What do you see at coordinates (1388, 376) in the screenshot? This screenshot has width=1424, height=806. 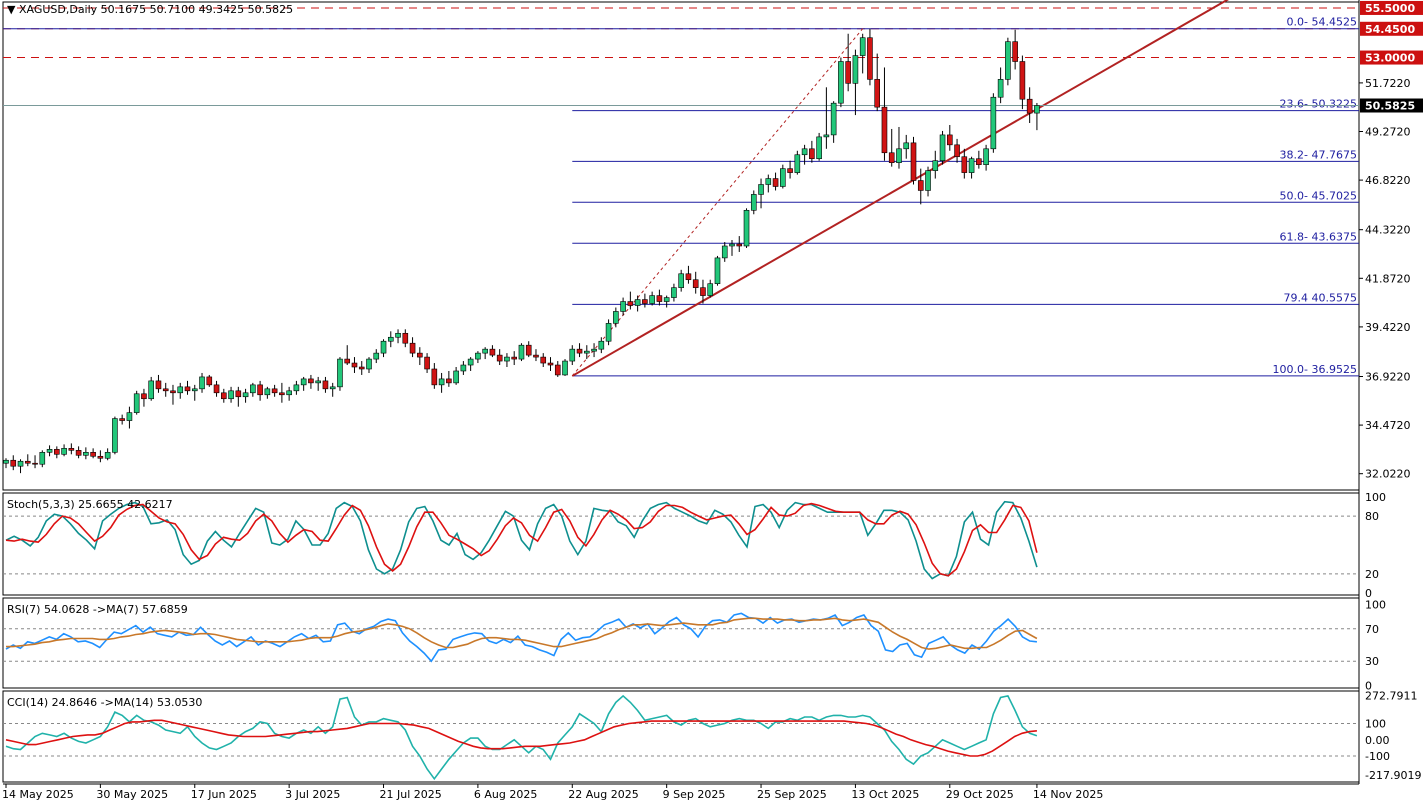 I see `price-tick-label: 36.9220` at bounding box center [1388, 376].